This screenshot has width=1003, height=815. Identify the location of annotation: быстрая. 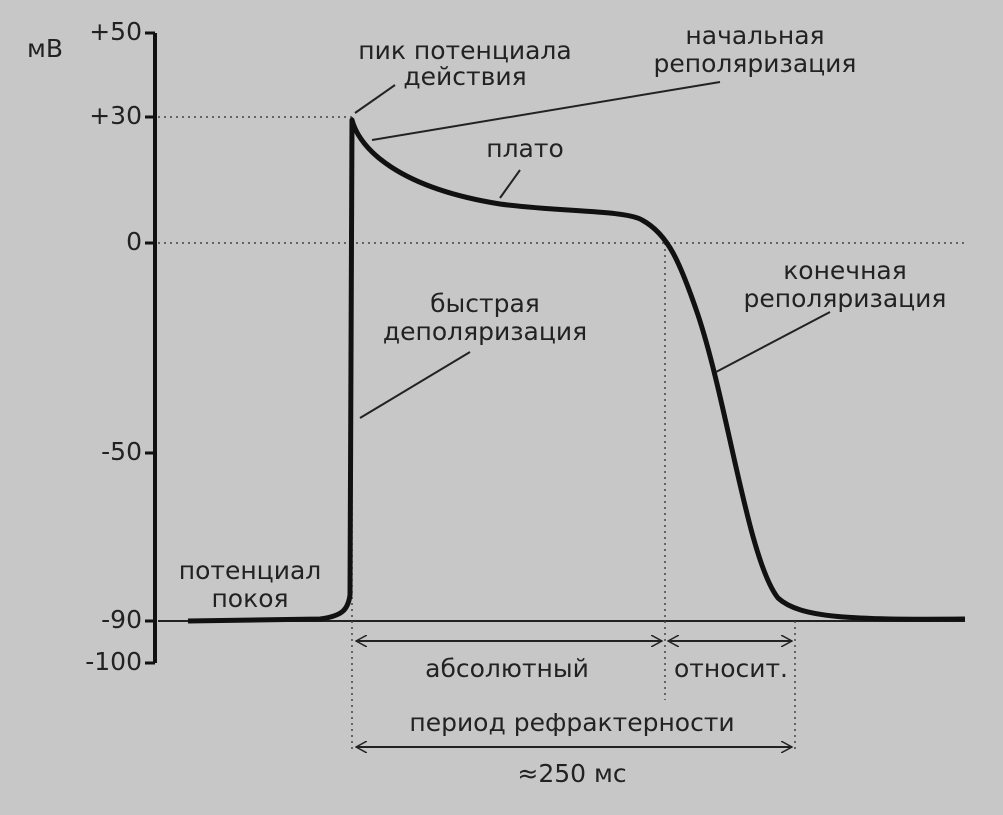
(485, 303).